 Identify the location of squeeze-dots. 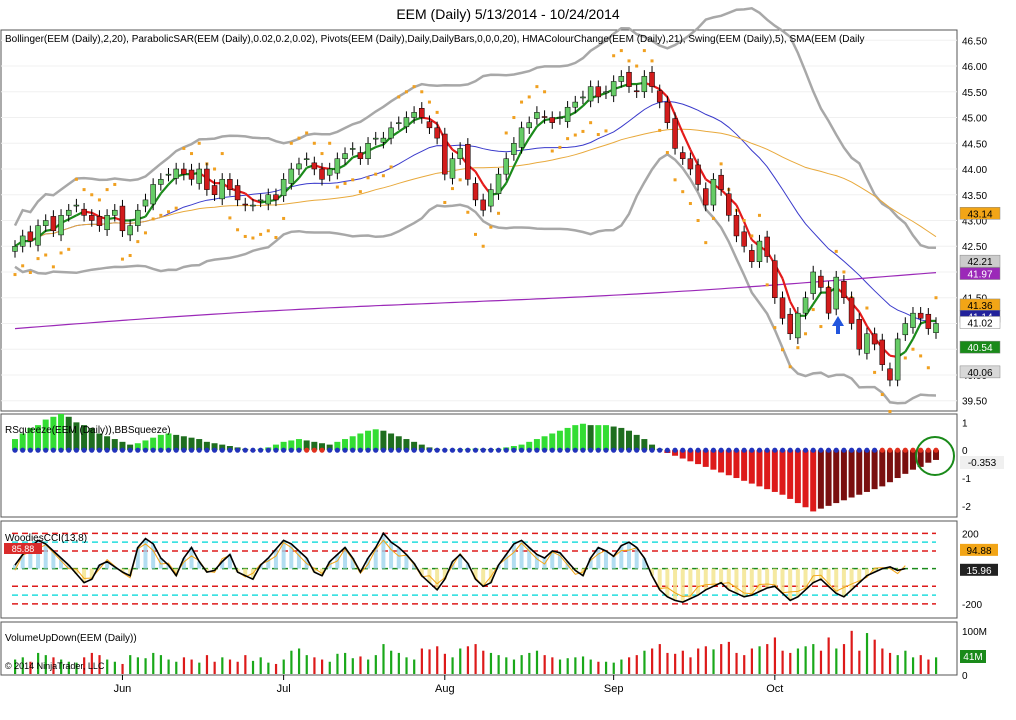
(475, 450).